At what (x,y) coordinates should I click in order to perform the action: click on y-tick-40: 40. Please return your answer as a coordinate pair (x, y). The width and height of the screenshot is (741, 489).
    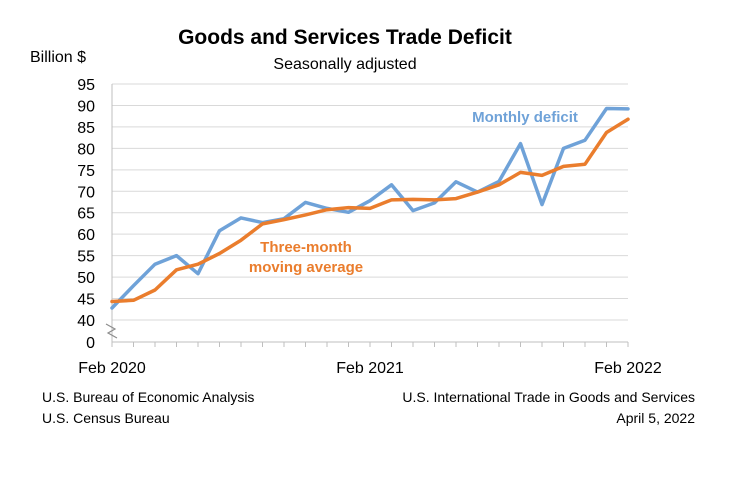
    Looking at the image, I should click on (86, 321).